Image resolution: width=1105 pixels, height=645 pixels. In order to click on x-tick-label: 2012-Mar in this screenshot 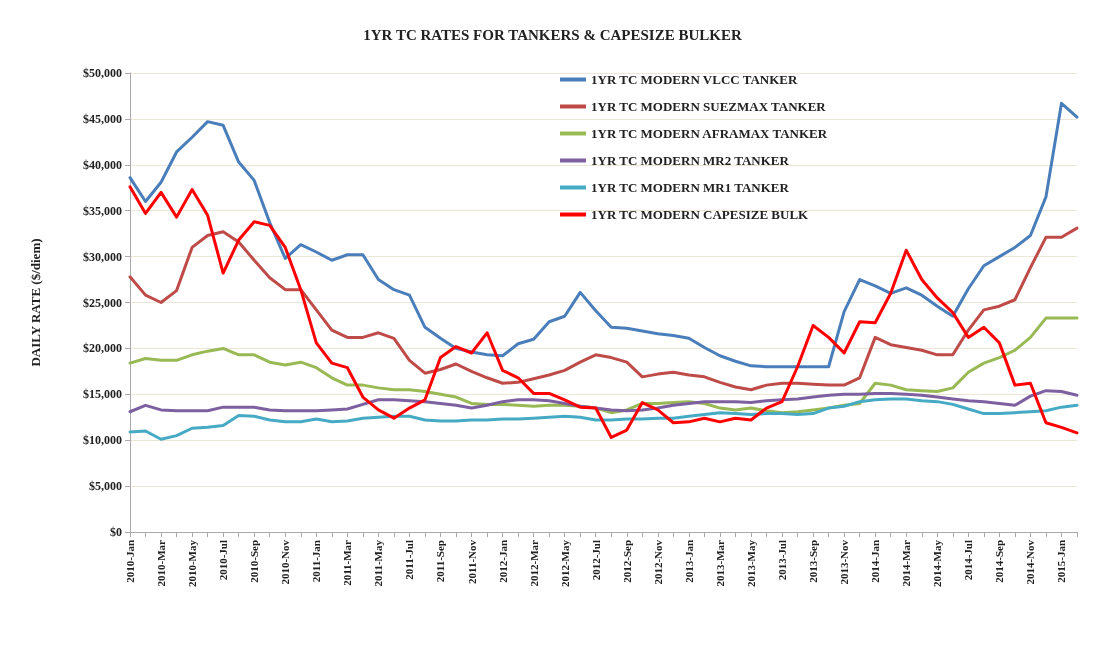, I will do `click(533, 563)`.